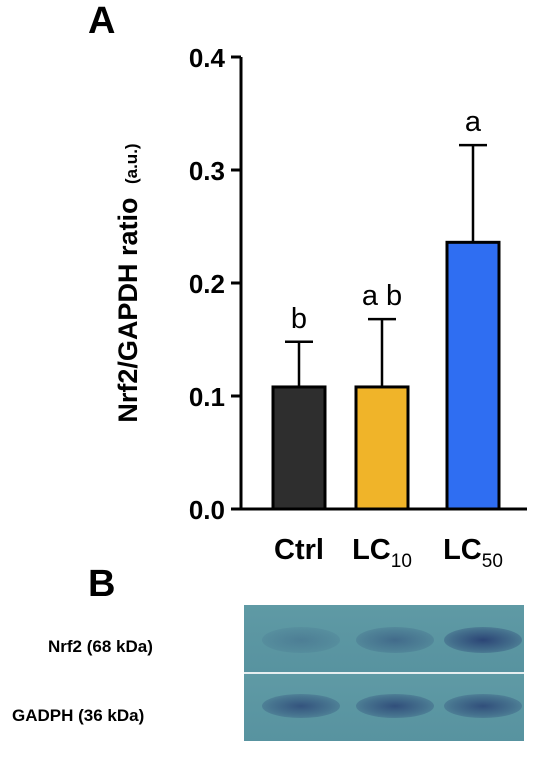  I want to click on y-tick-label: 0.0, so click(207, 510).